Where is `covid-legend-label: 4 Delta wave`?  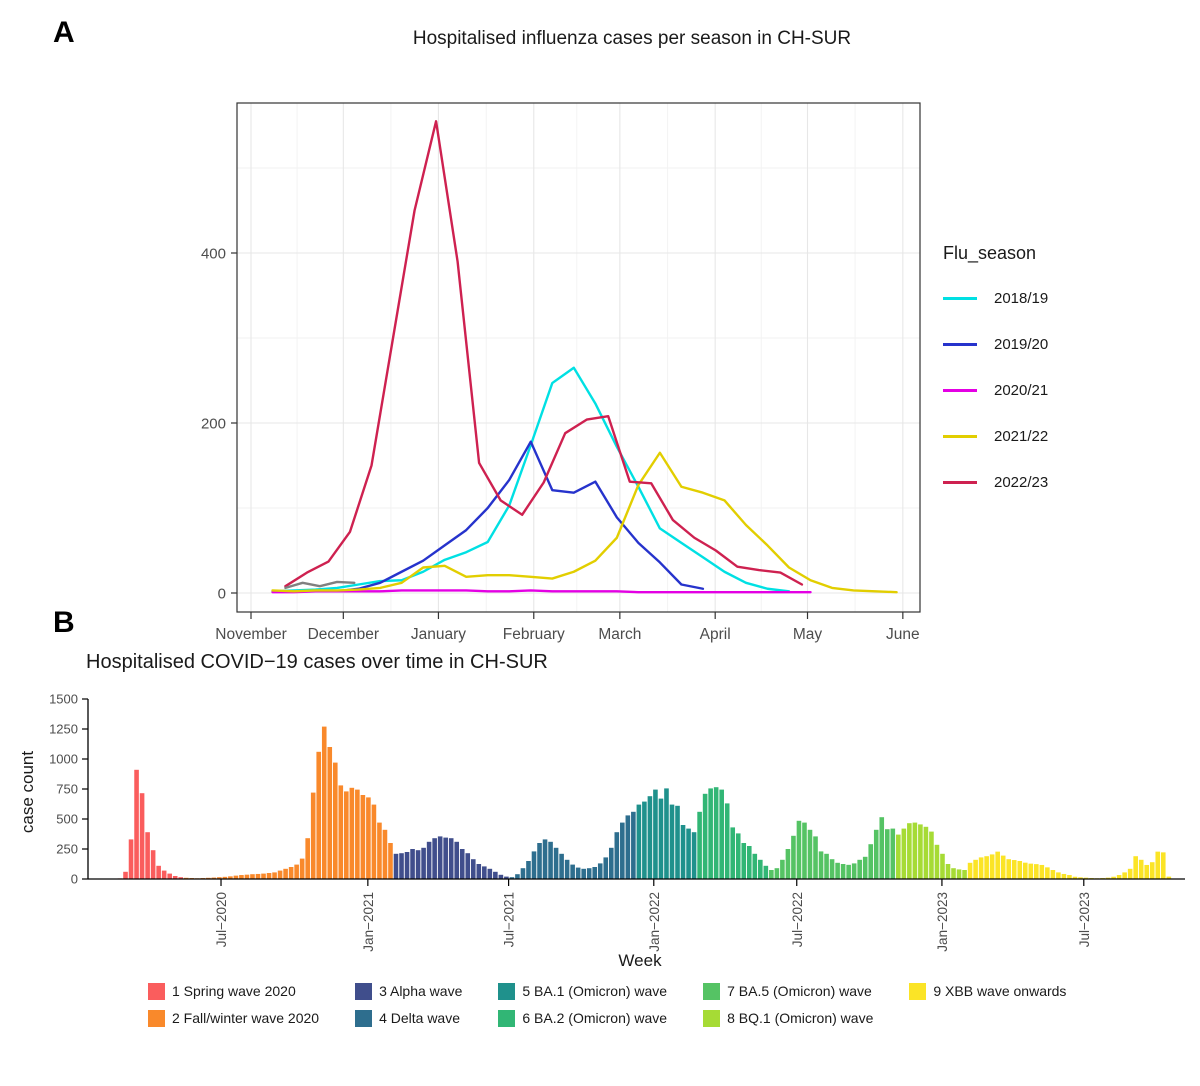 covid-legend-label: 4 Delta wave is located at coordinates (420, 1018).